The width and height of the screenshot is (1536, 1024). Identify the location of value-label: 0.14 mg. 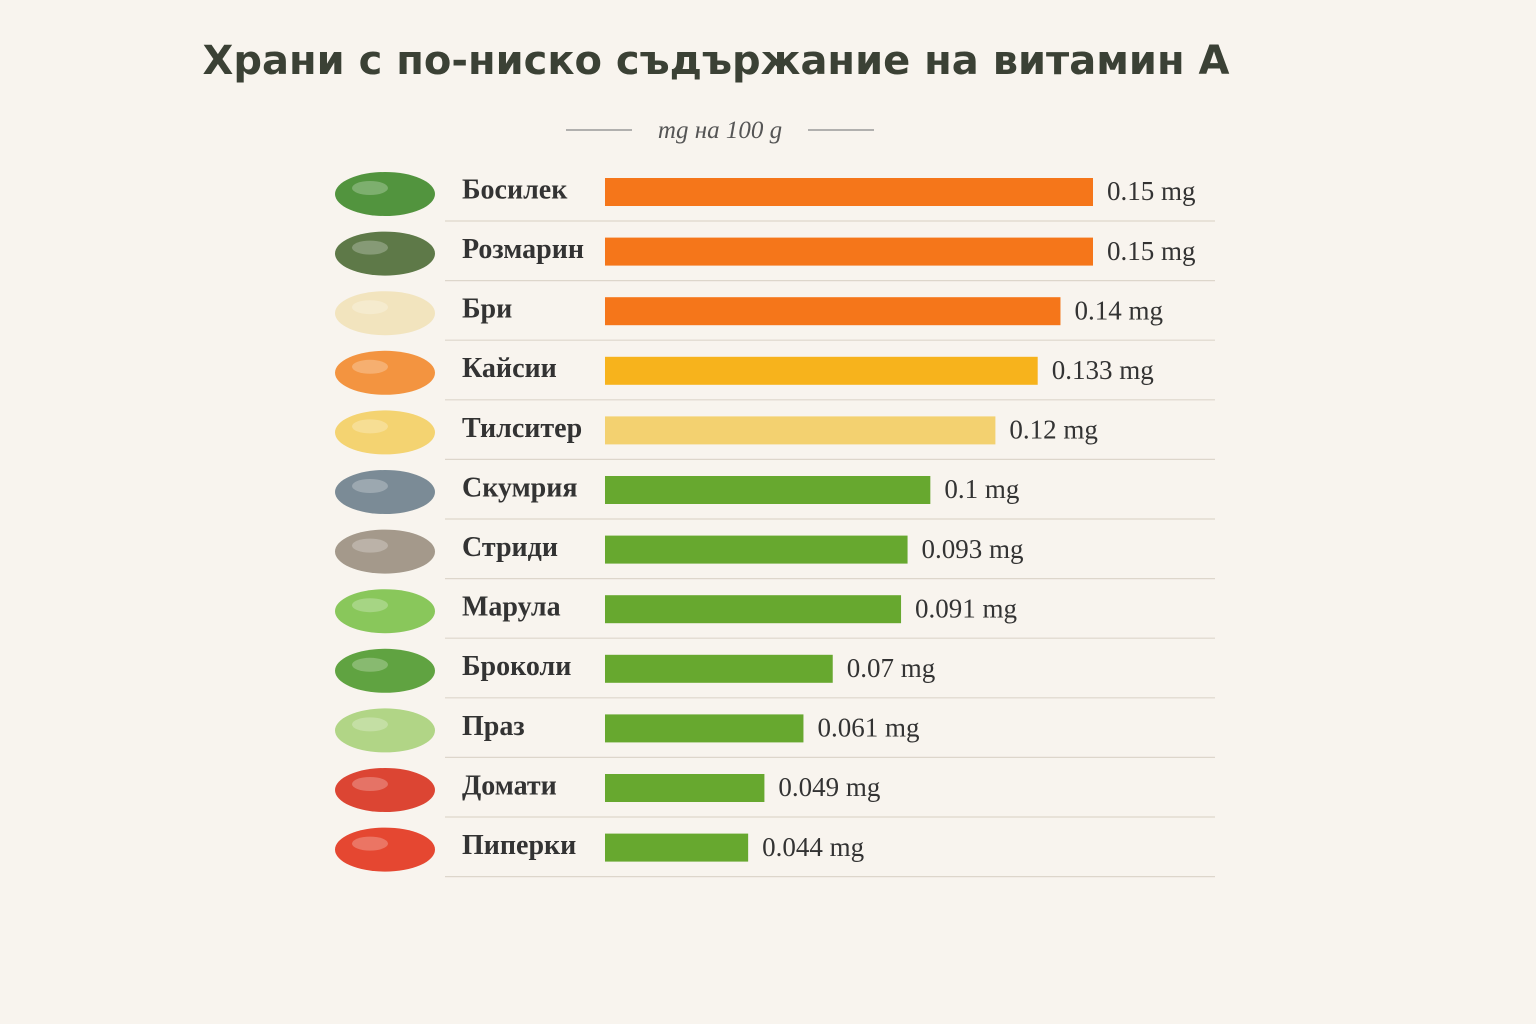
(1118, 310).